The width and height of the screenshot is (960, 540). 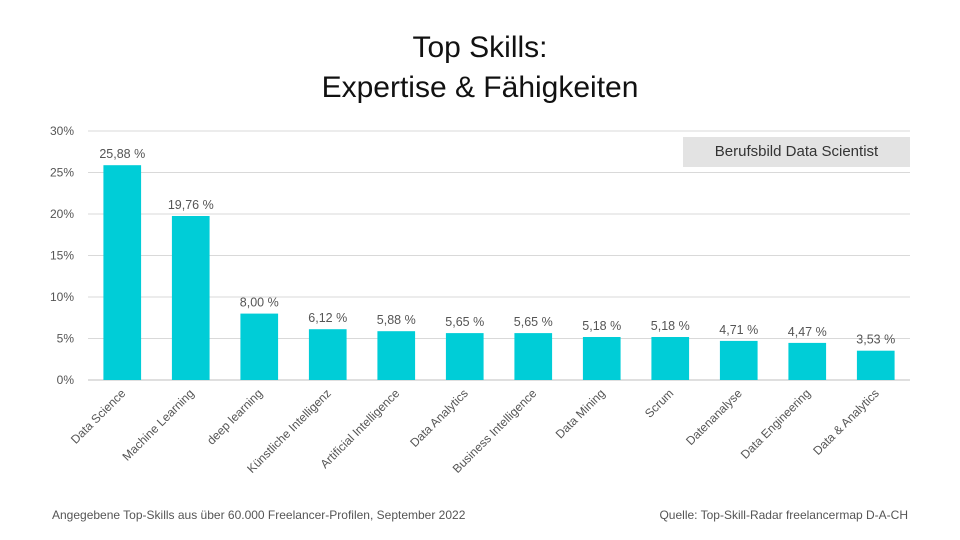 What do you see at coordinates (234, 416) in the screenshot?
I see `x-tick-label: deep learning` at bounding box center [234, 416].